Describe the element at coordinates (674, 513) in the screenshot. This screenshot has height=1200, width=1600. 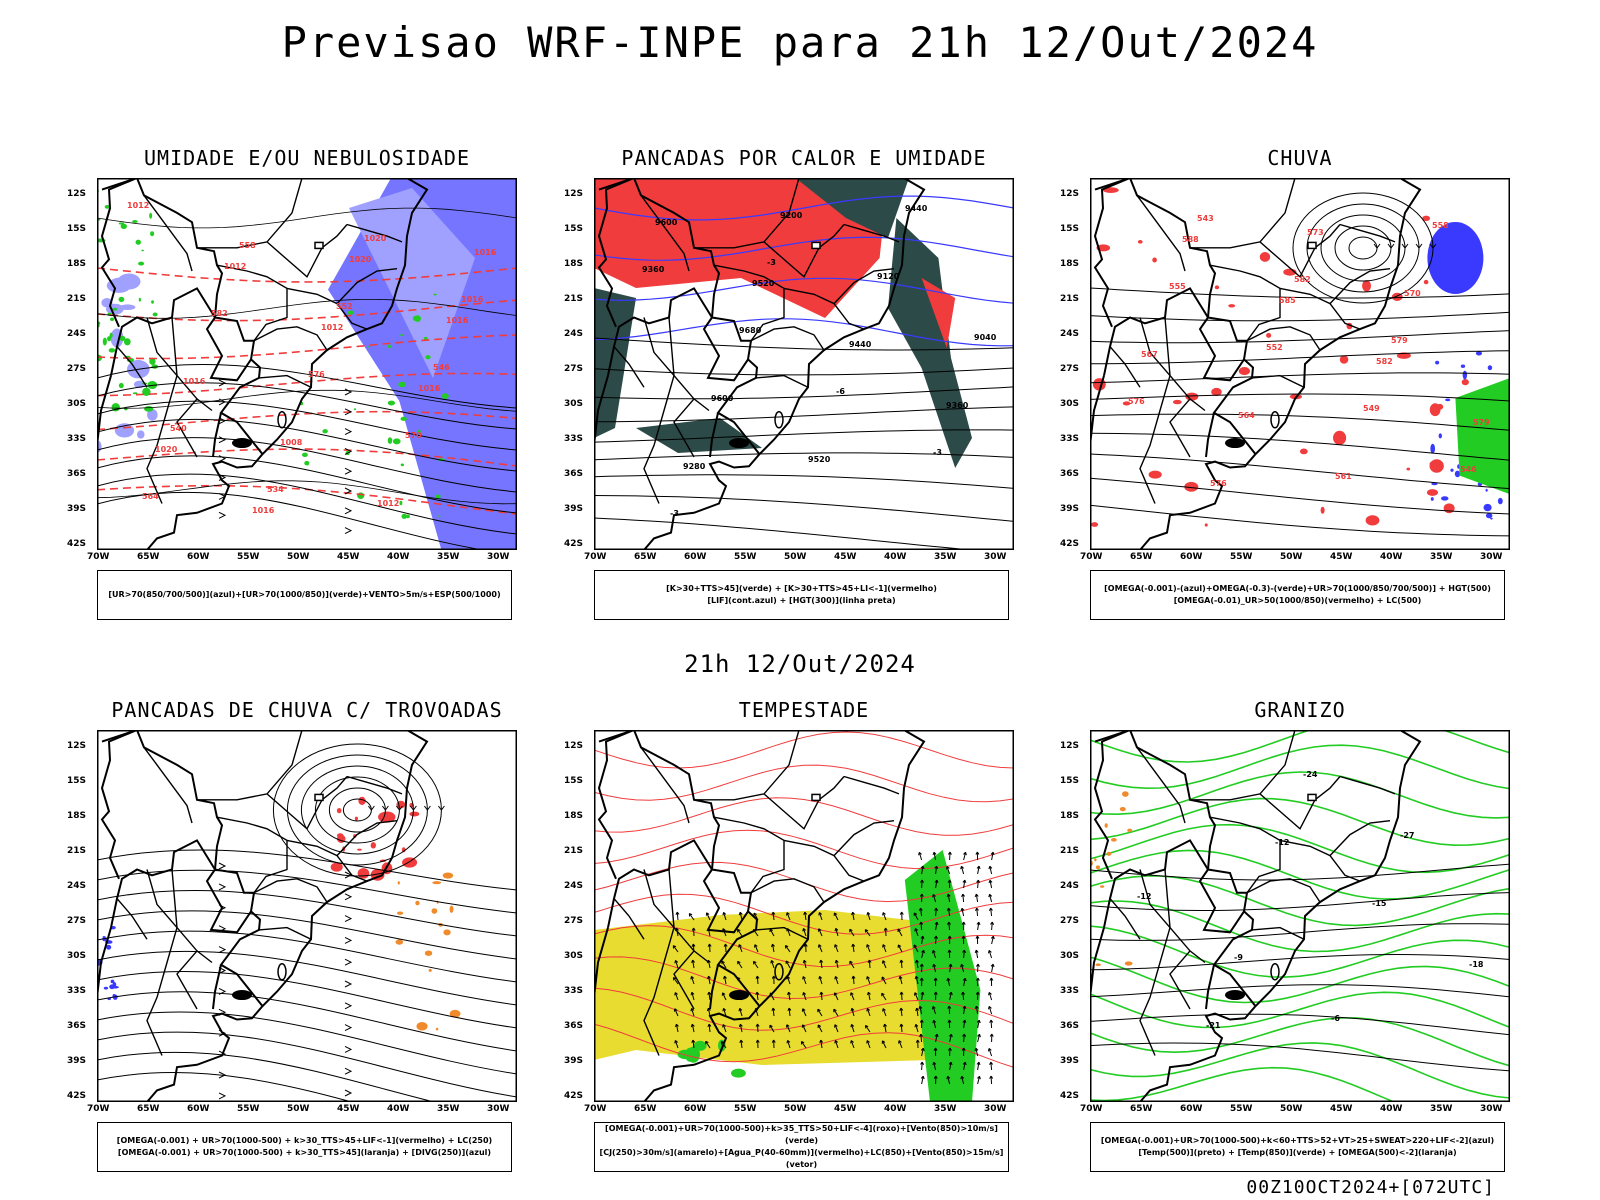
I see `contour-label: -3` at that location.